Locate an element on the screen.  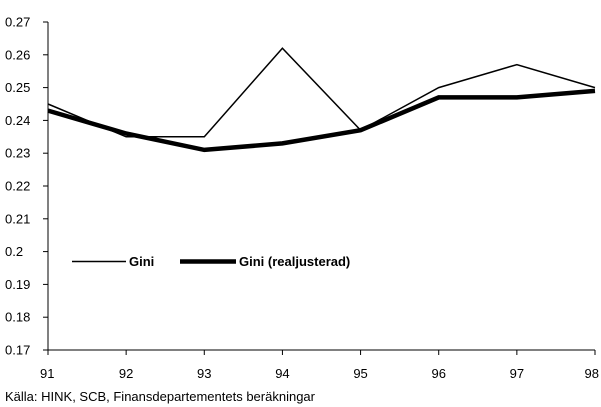
x-axis: 91 92 93 94 95 96 97 98 is located at coordinates (319, 365).